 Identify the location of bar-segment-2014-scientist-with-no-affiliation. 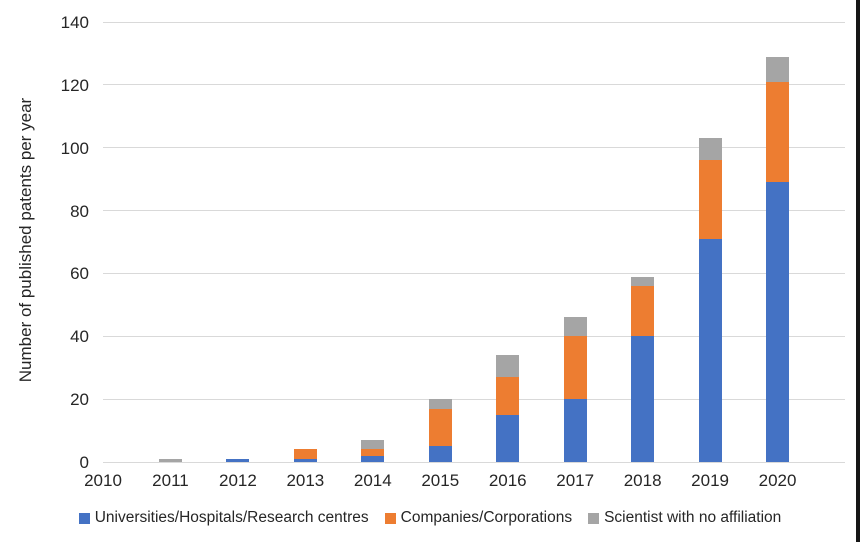
(373, 445).